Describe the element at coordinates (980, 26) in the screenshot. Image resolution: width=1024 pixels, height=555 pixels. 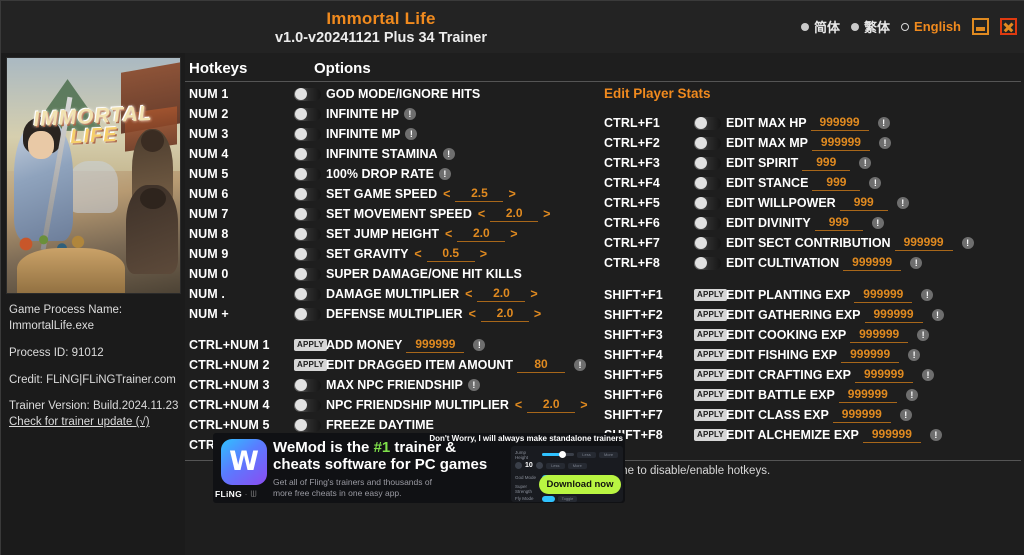
I see `minimize-icon` at that location.